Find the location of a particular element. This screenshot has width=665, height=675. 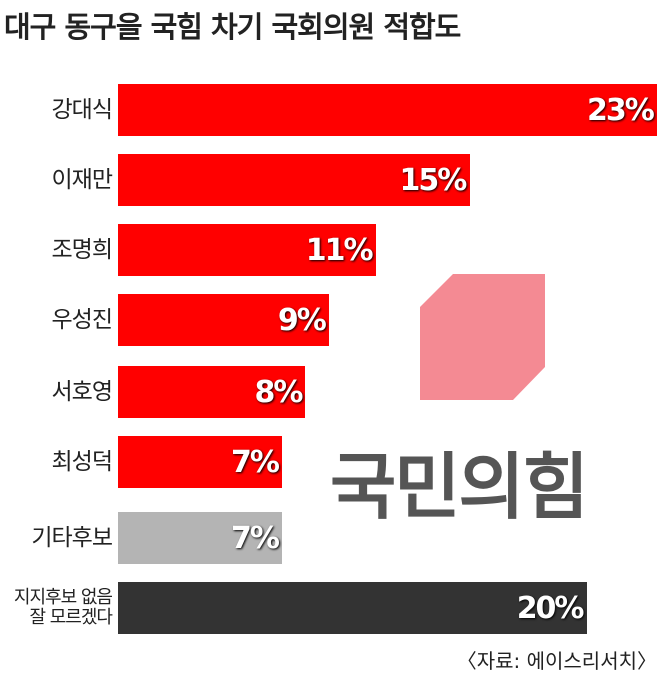

category-label: 이재만 is located at coordinates (82, 180).